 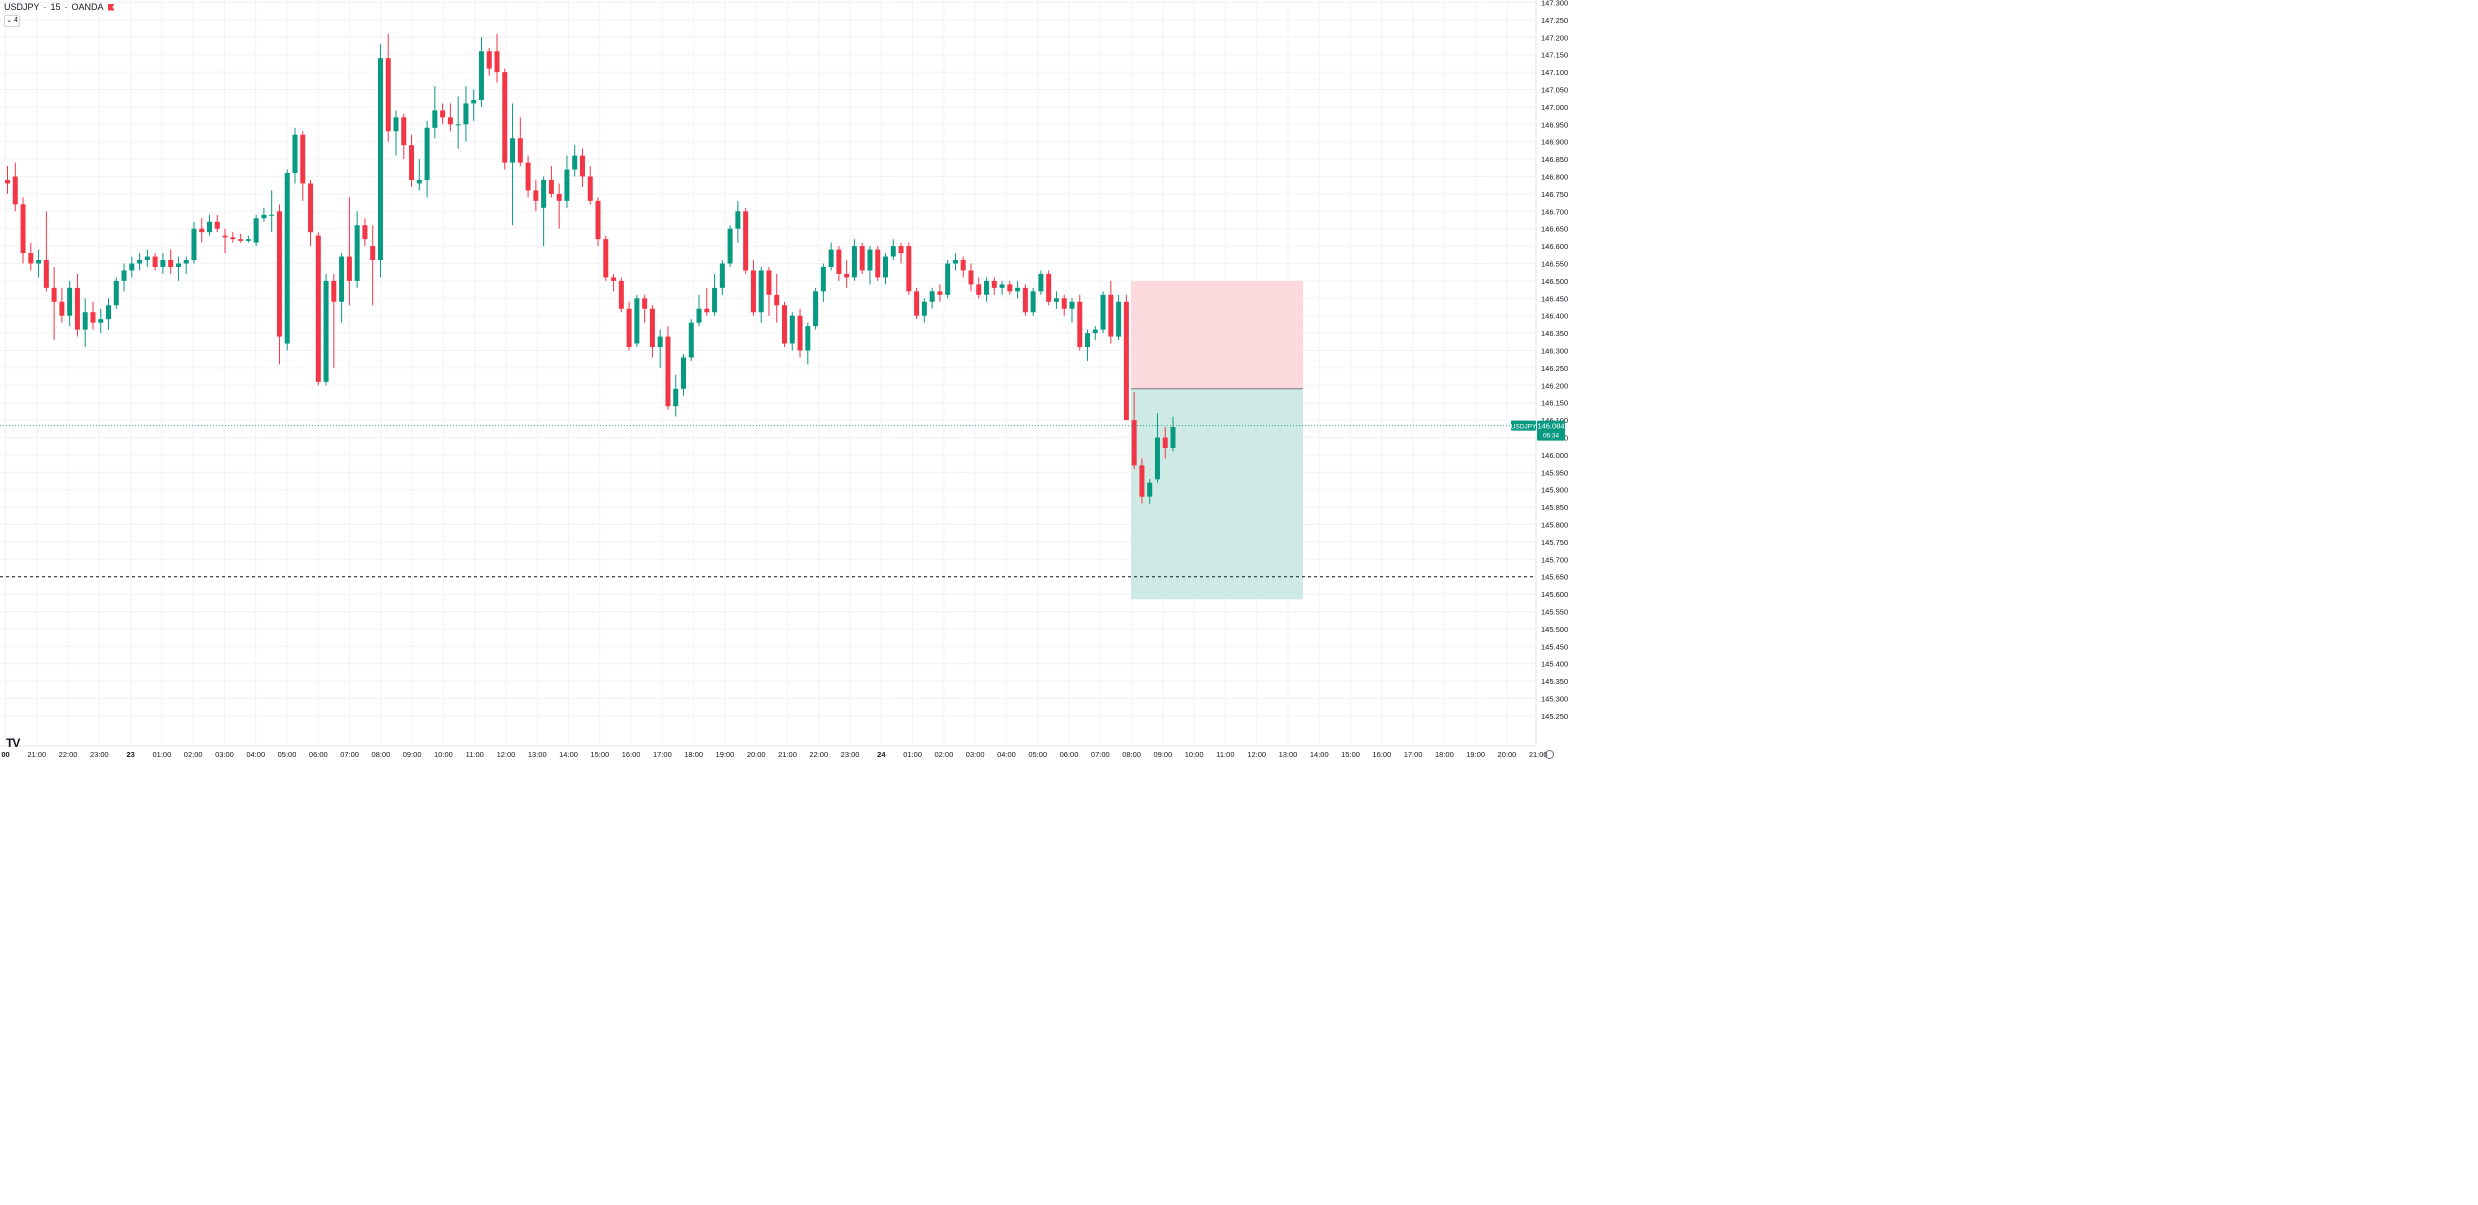 I want to click on time-tick-label: 24, so click(x=881, y=754).